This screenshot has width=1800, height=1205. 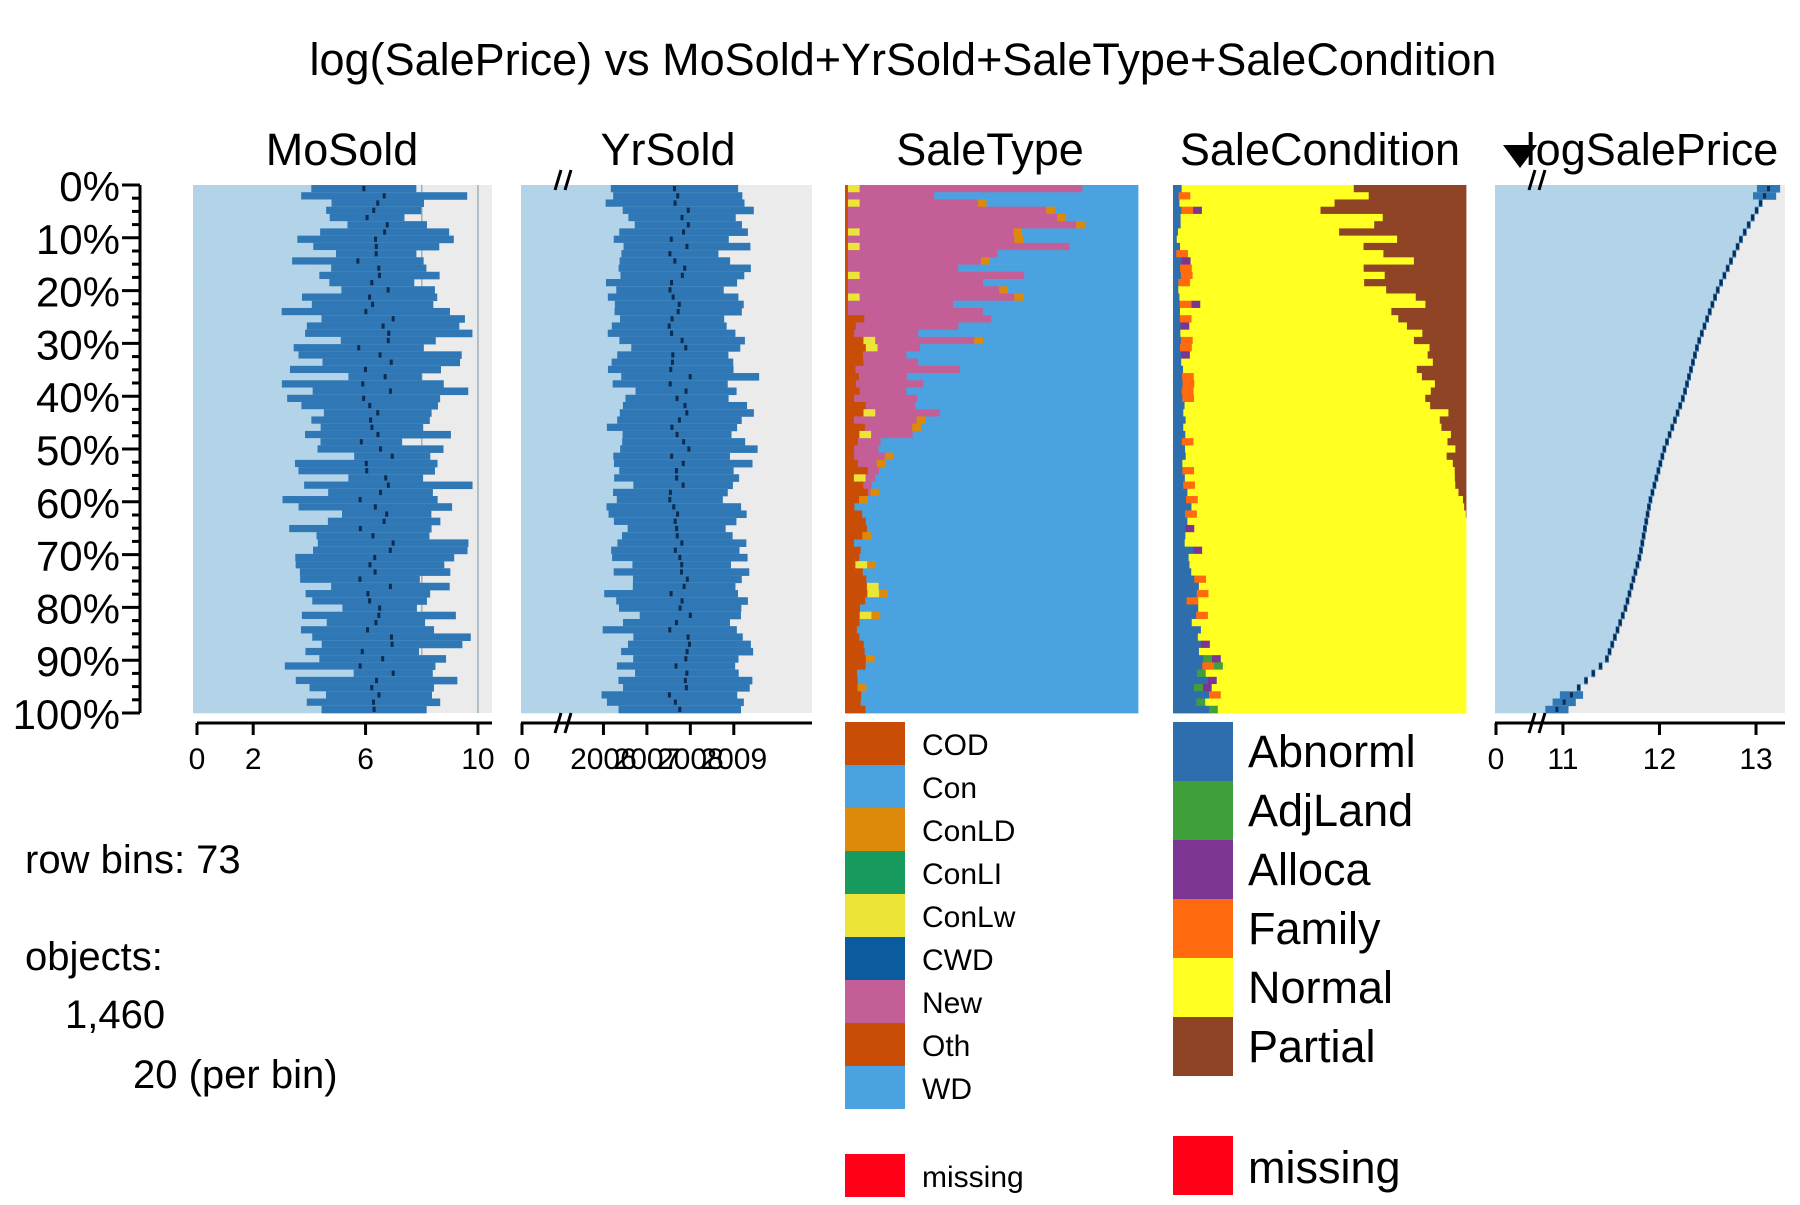 What do you see at coordinates (955, 745) in the screenshot?
I see `legend-label: COD` at bounding box center [955, 745].